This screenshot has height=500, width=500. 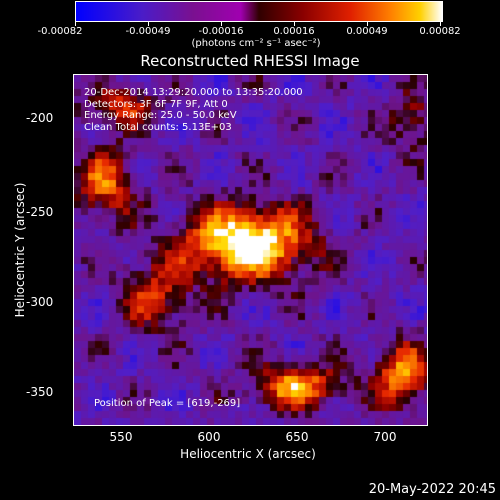 What do you see at coordinates (297, 437) in the screenshot?
I see `x-tick-label: 650` at bounding box center [297, 437].